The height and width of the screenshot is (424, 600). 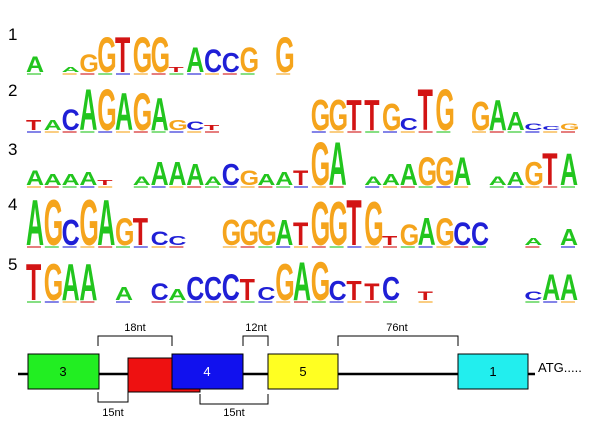 What do you see at coordinates (12, 204) in the screenshot?
I see `motif-number: 4` at bounding box center [12, 204].